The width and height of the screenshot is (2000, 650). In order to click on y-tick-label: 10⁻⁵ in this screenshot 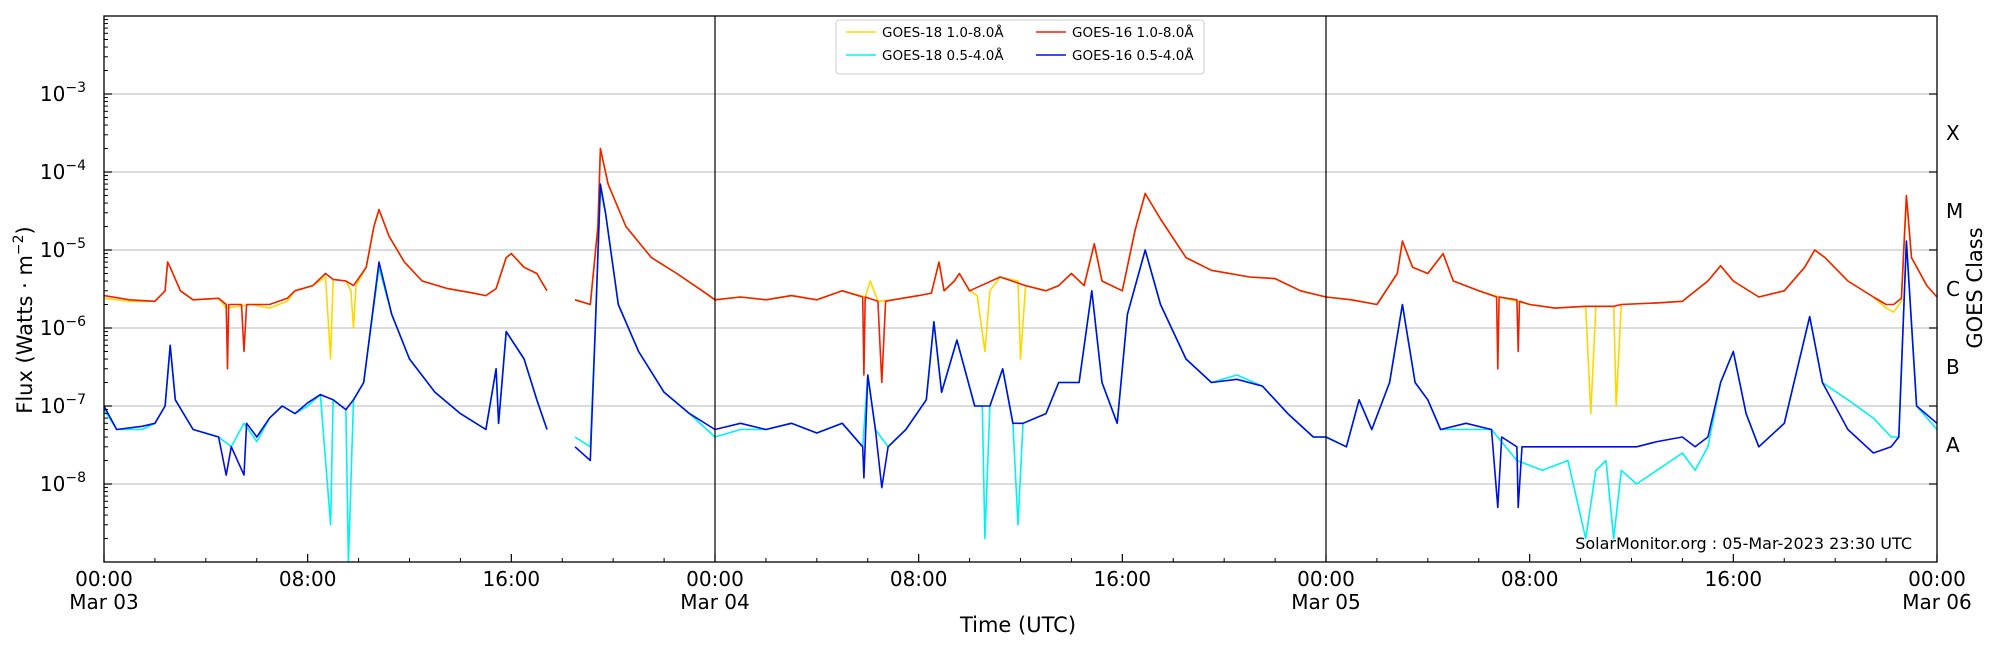, I will do `click(63, 249)`.